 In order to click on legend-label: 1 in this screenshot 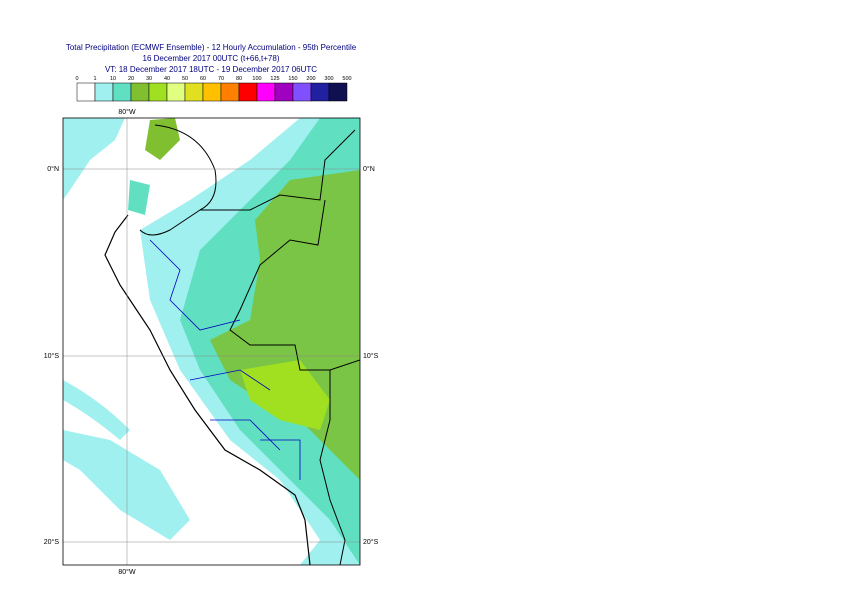, I will do `click(94, 79)`.